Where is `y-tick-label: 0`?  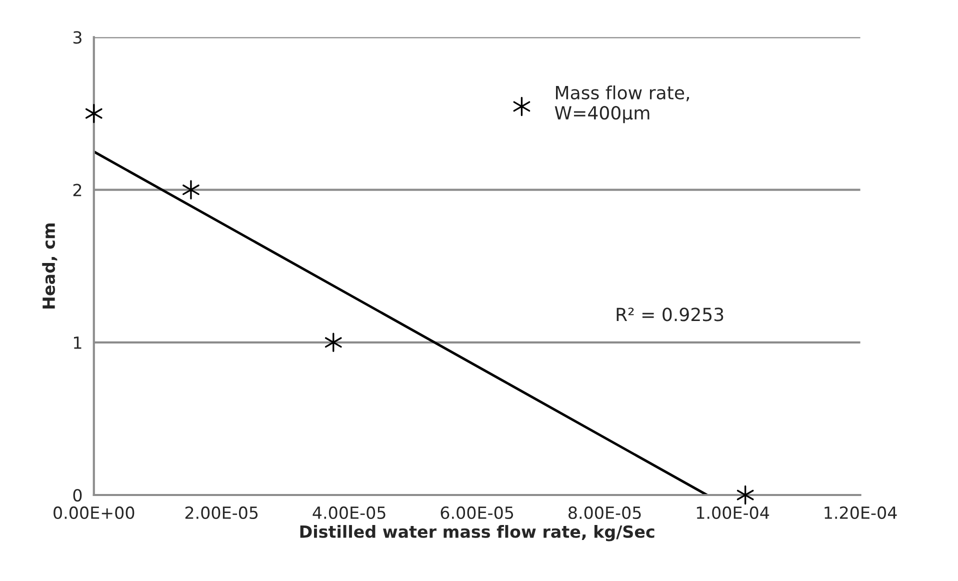
y-tick-label: 0 is located at coordinates (77, 495).